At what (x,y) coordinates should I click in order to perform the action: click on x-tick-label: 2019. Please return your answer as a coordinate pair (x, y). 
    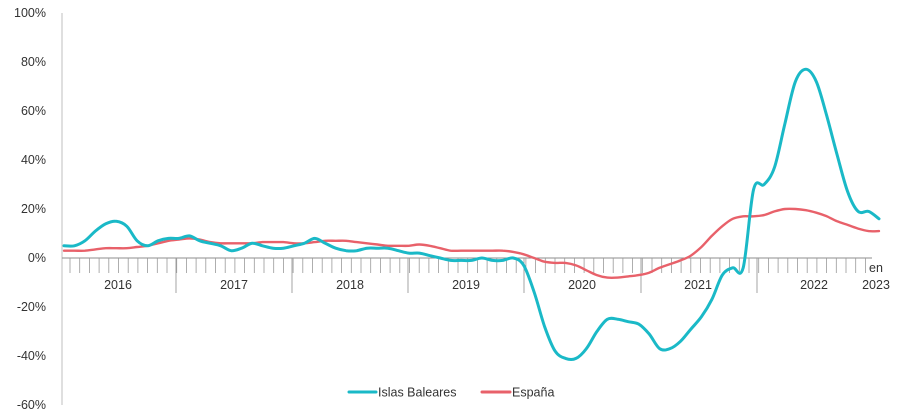
    Looking at the image, I should click on (466, 285).